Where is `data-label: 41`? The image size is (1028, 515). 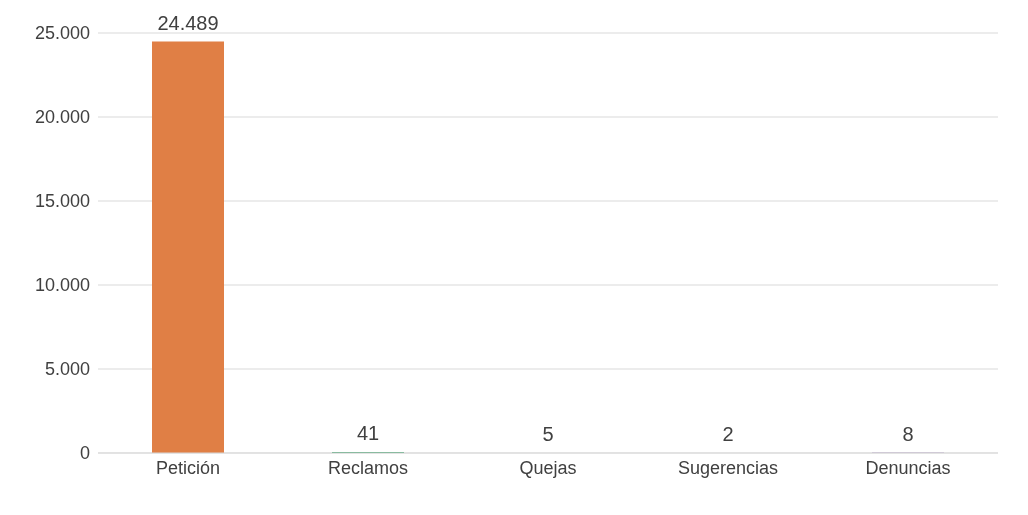 data-label: 41 is located at coordinates (368, 433).